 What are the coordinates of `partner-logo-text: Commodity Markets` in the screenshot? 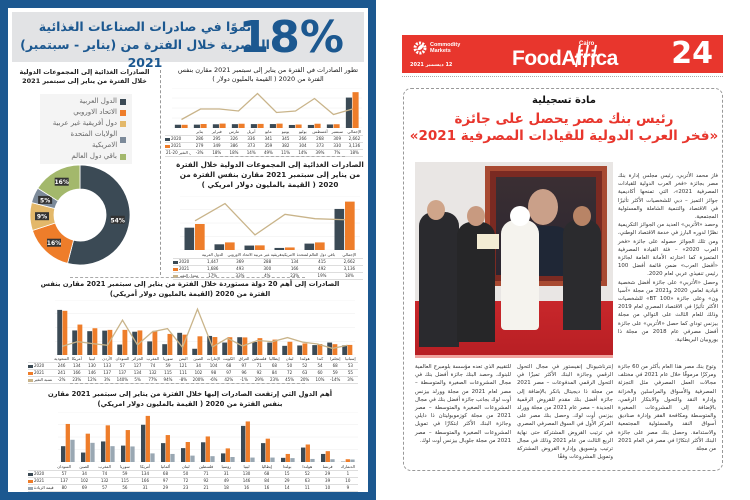 It's located at (445, 48).